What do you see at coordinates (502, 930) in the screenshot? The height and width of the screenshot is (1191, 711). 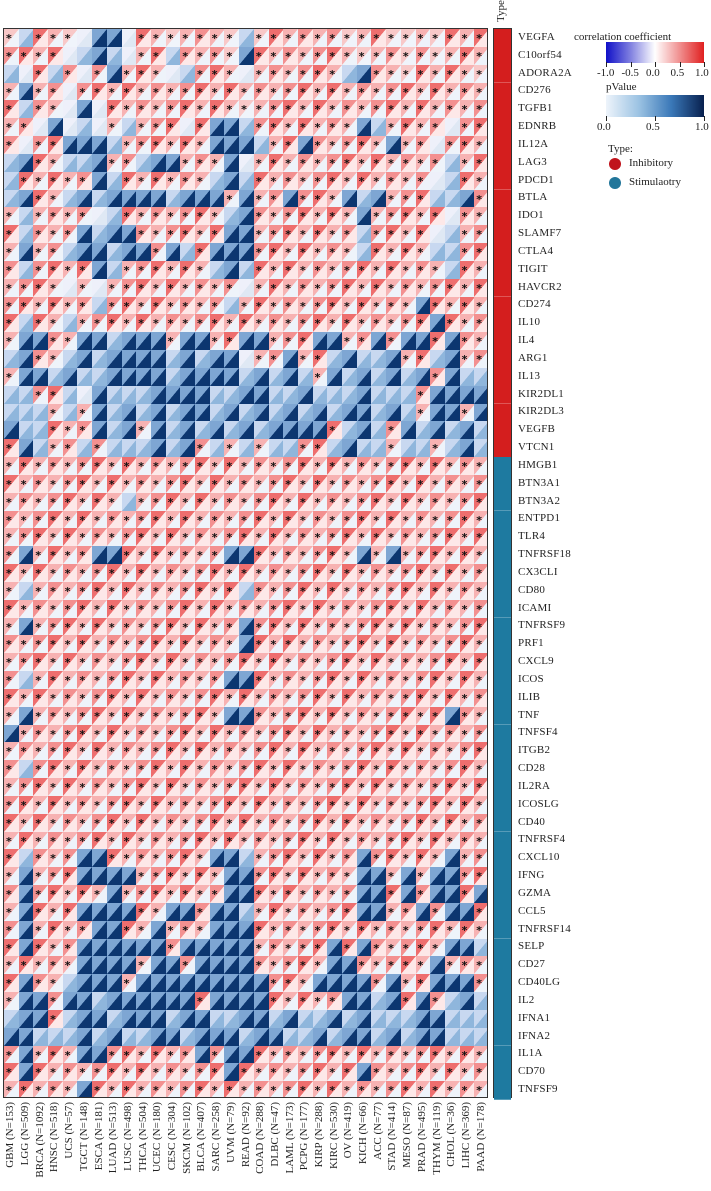 I see `type-segment` at bounding box center [502, 930].